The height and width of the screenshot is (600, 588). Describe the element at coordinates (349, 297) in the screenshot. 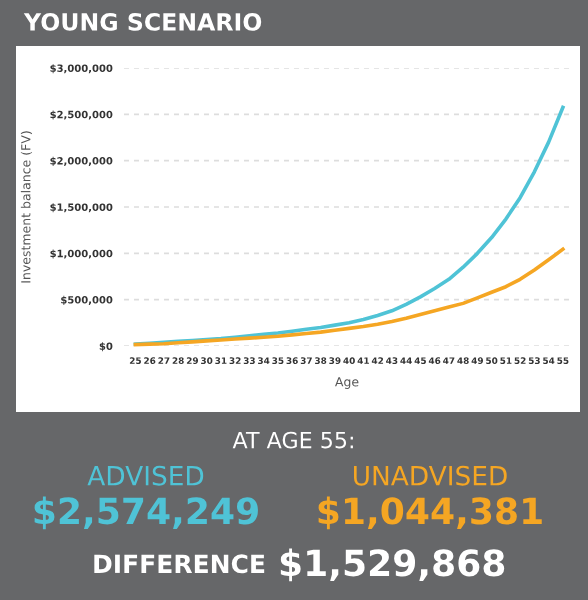

I see `line-series` at that location.